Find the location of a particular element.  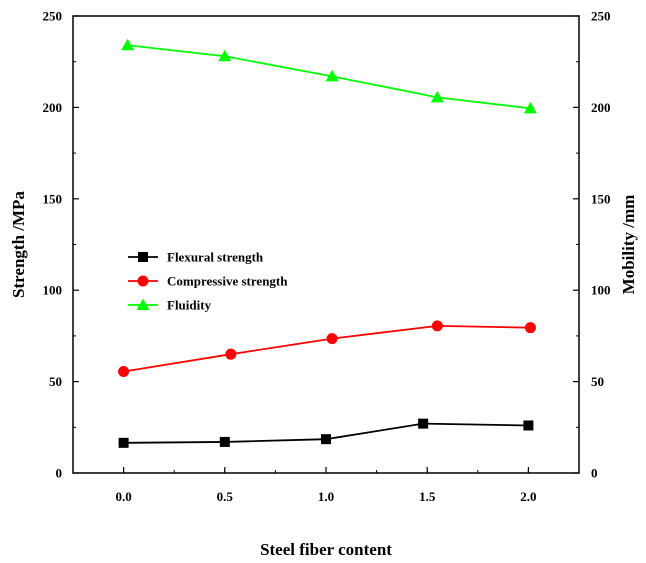

x-tick-label: 0.0 is located at coordinates (123, 496).